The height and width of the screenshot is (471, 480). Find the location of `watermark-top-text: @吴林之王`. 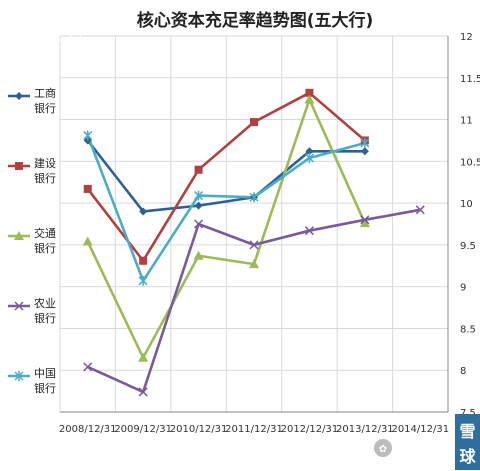

watermark-top-text: @吴林之王 is located at coordinates (54, 39).